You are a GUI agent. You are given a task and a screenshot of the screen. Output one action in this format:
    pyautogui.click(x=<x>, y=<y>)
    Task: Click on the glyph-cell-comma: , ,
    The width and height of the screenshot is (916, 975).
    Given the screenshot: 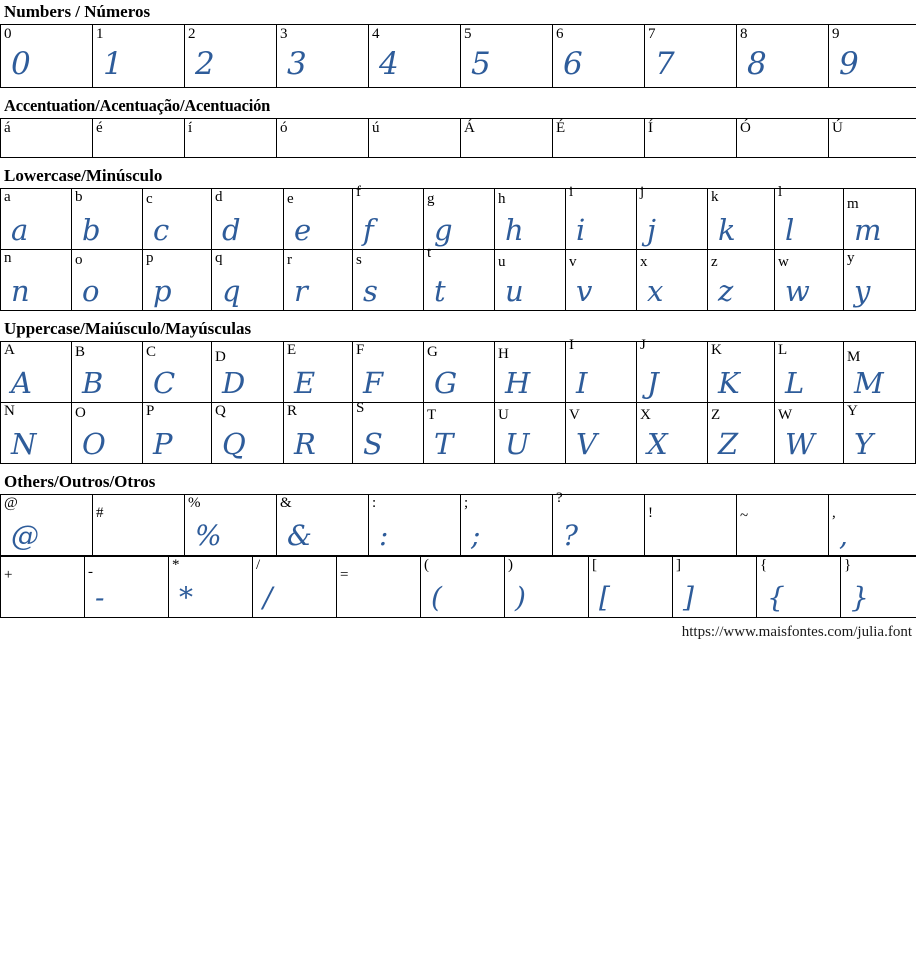 What is the action you would take?
    pyautogui.click(x=872, y=525)
    